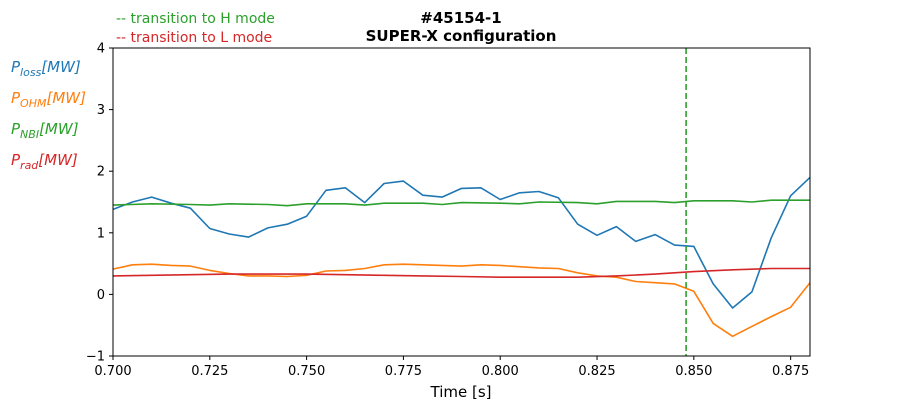  What do you see at coordinates (31, 72) in the screenshot?
I see `legend-subscript: loss` at bounding box center [31, 72].